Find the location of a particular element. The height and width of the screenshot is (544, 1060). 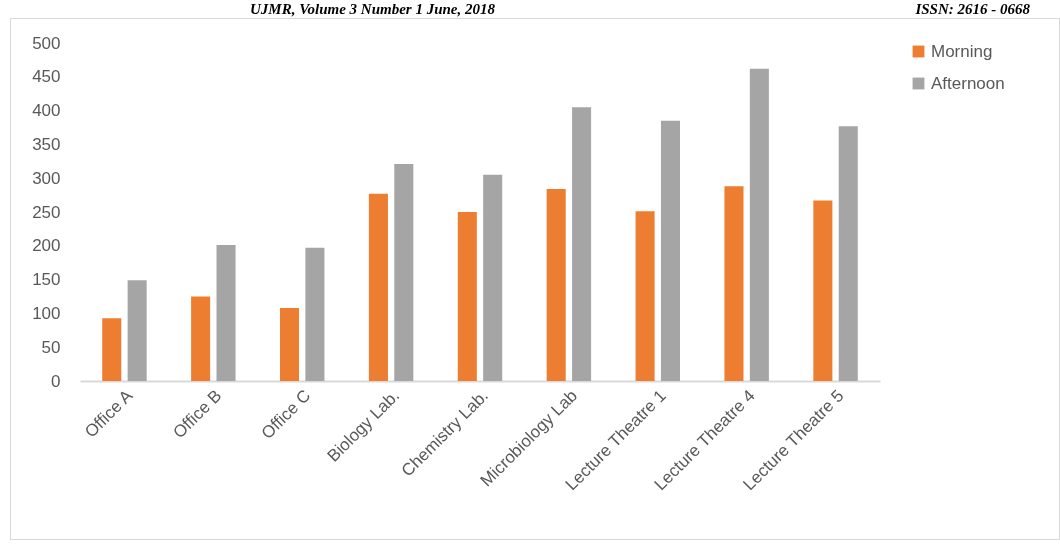

y-tick-label: 250 is located at coordinates (46, 212).